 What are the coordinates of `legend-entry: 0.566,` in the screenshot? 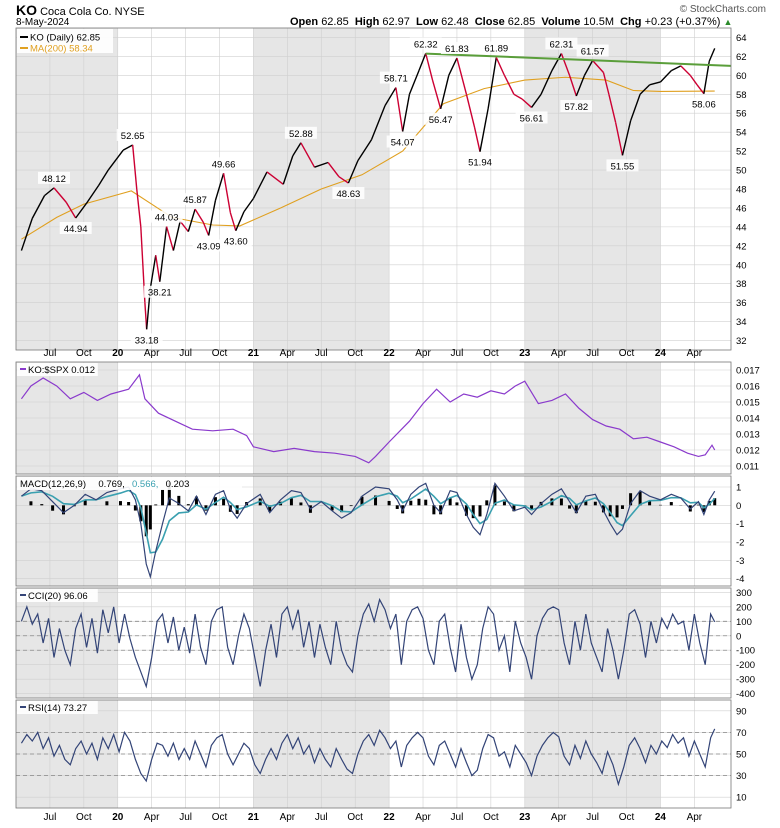 It's located at (145, 484).